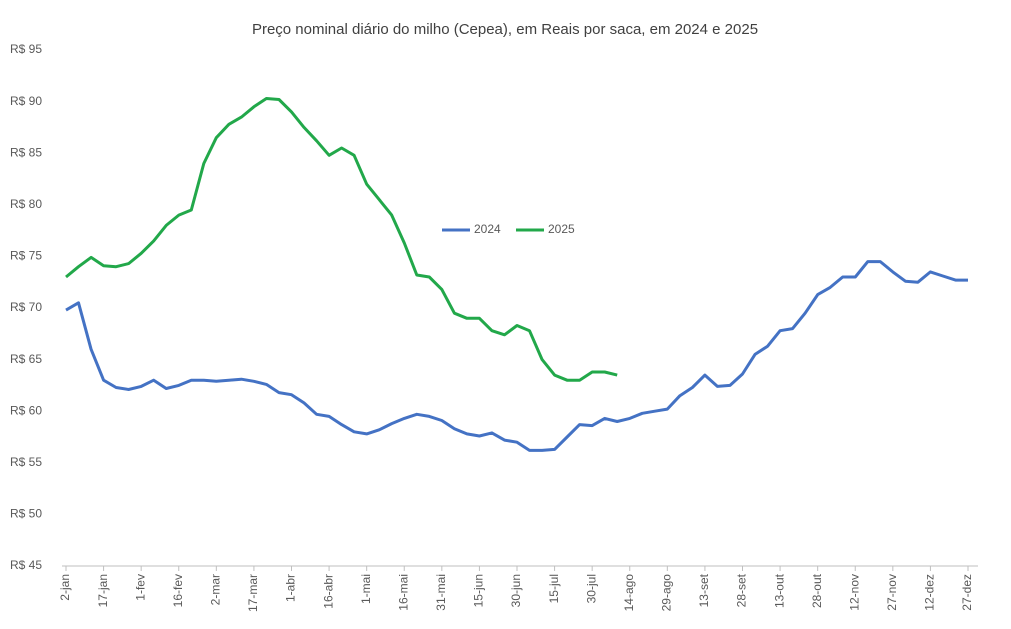  I want to click on x-tick-label: 30-jul, so click(591, 588).